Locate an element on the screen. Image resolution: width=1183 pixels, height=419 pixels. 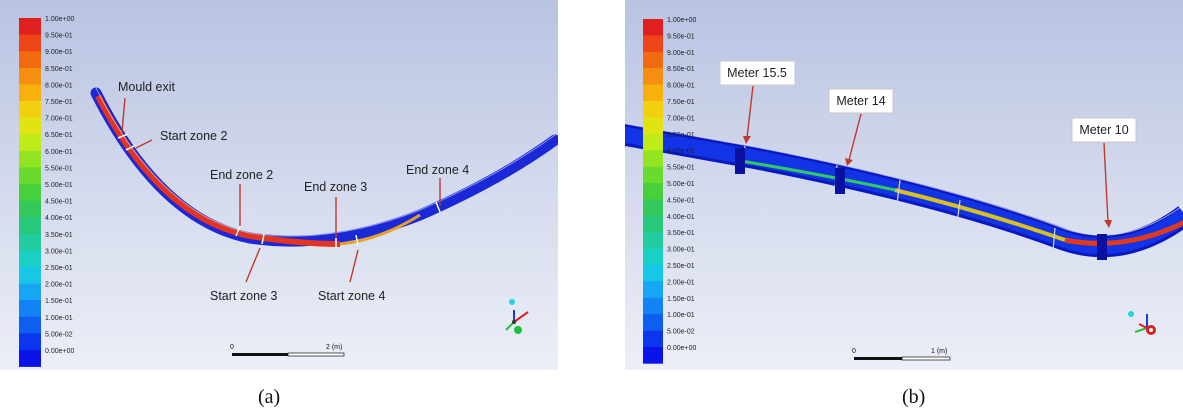
legend-tick-label: 1.50e-01 is located at coordinates (681, 299).